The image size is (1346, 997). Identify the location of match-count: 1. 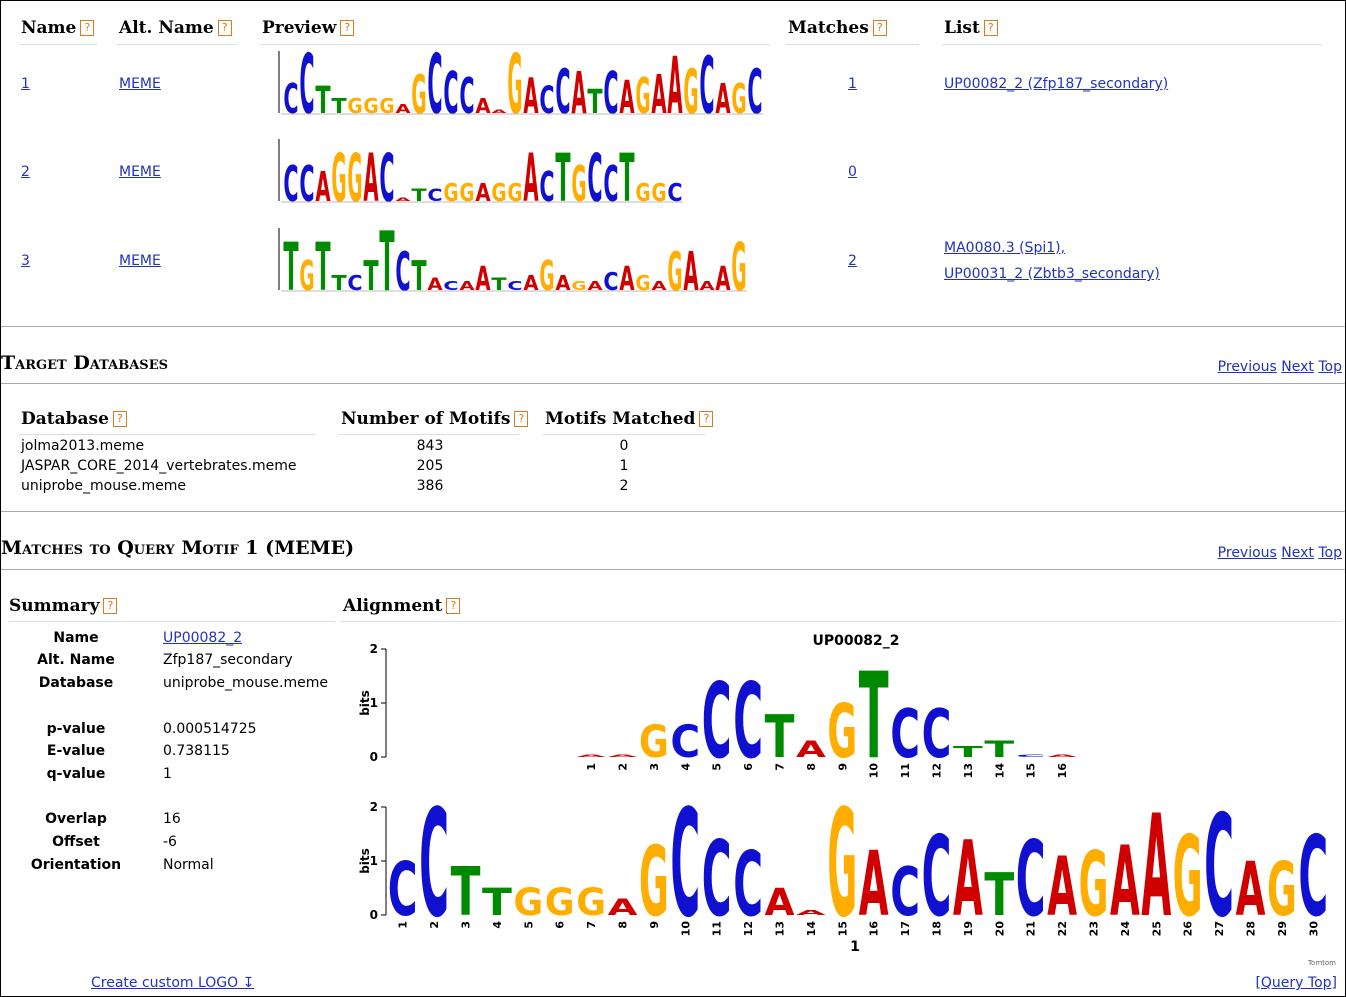
(852, 84).